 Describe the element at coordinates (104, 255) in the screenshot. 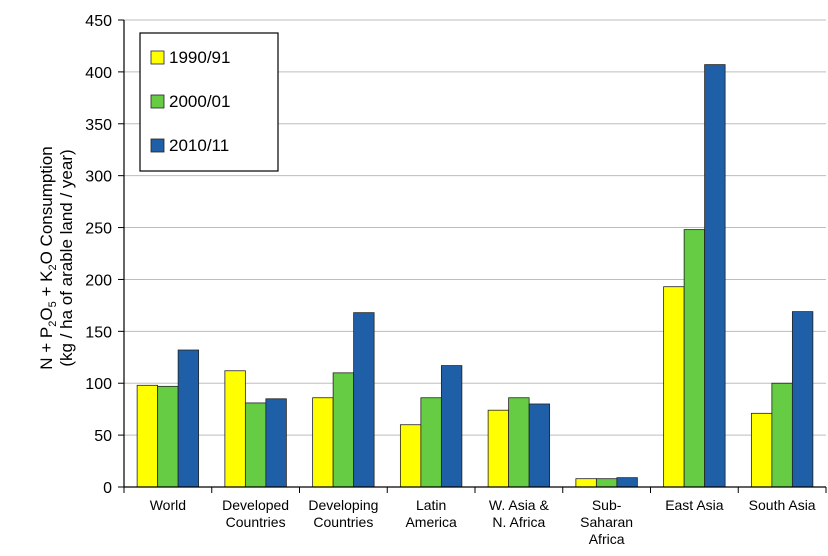

I see `y-tick-labels: 0 50 100 150 200 250 300 350 400 450` at that location.